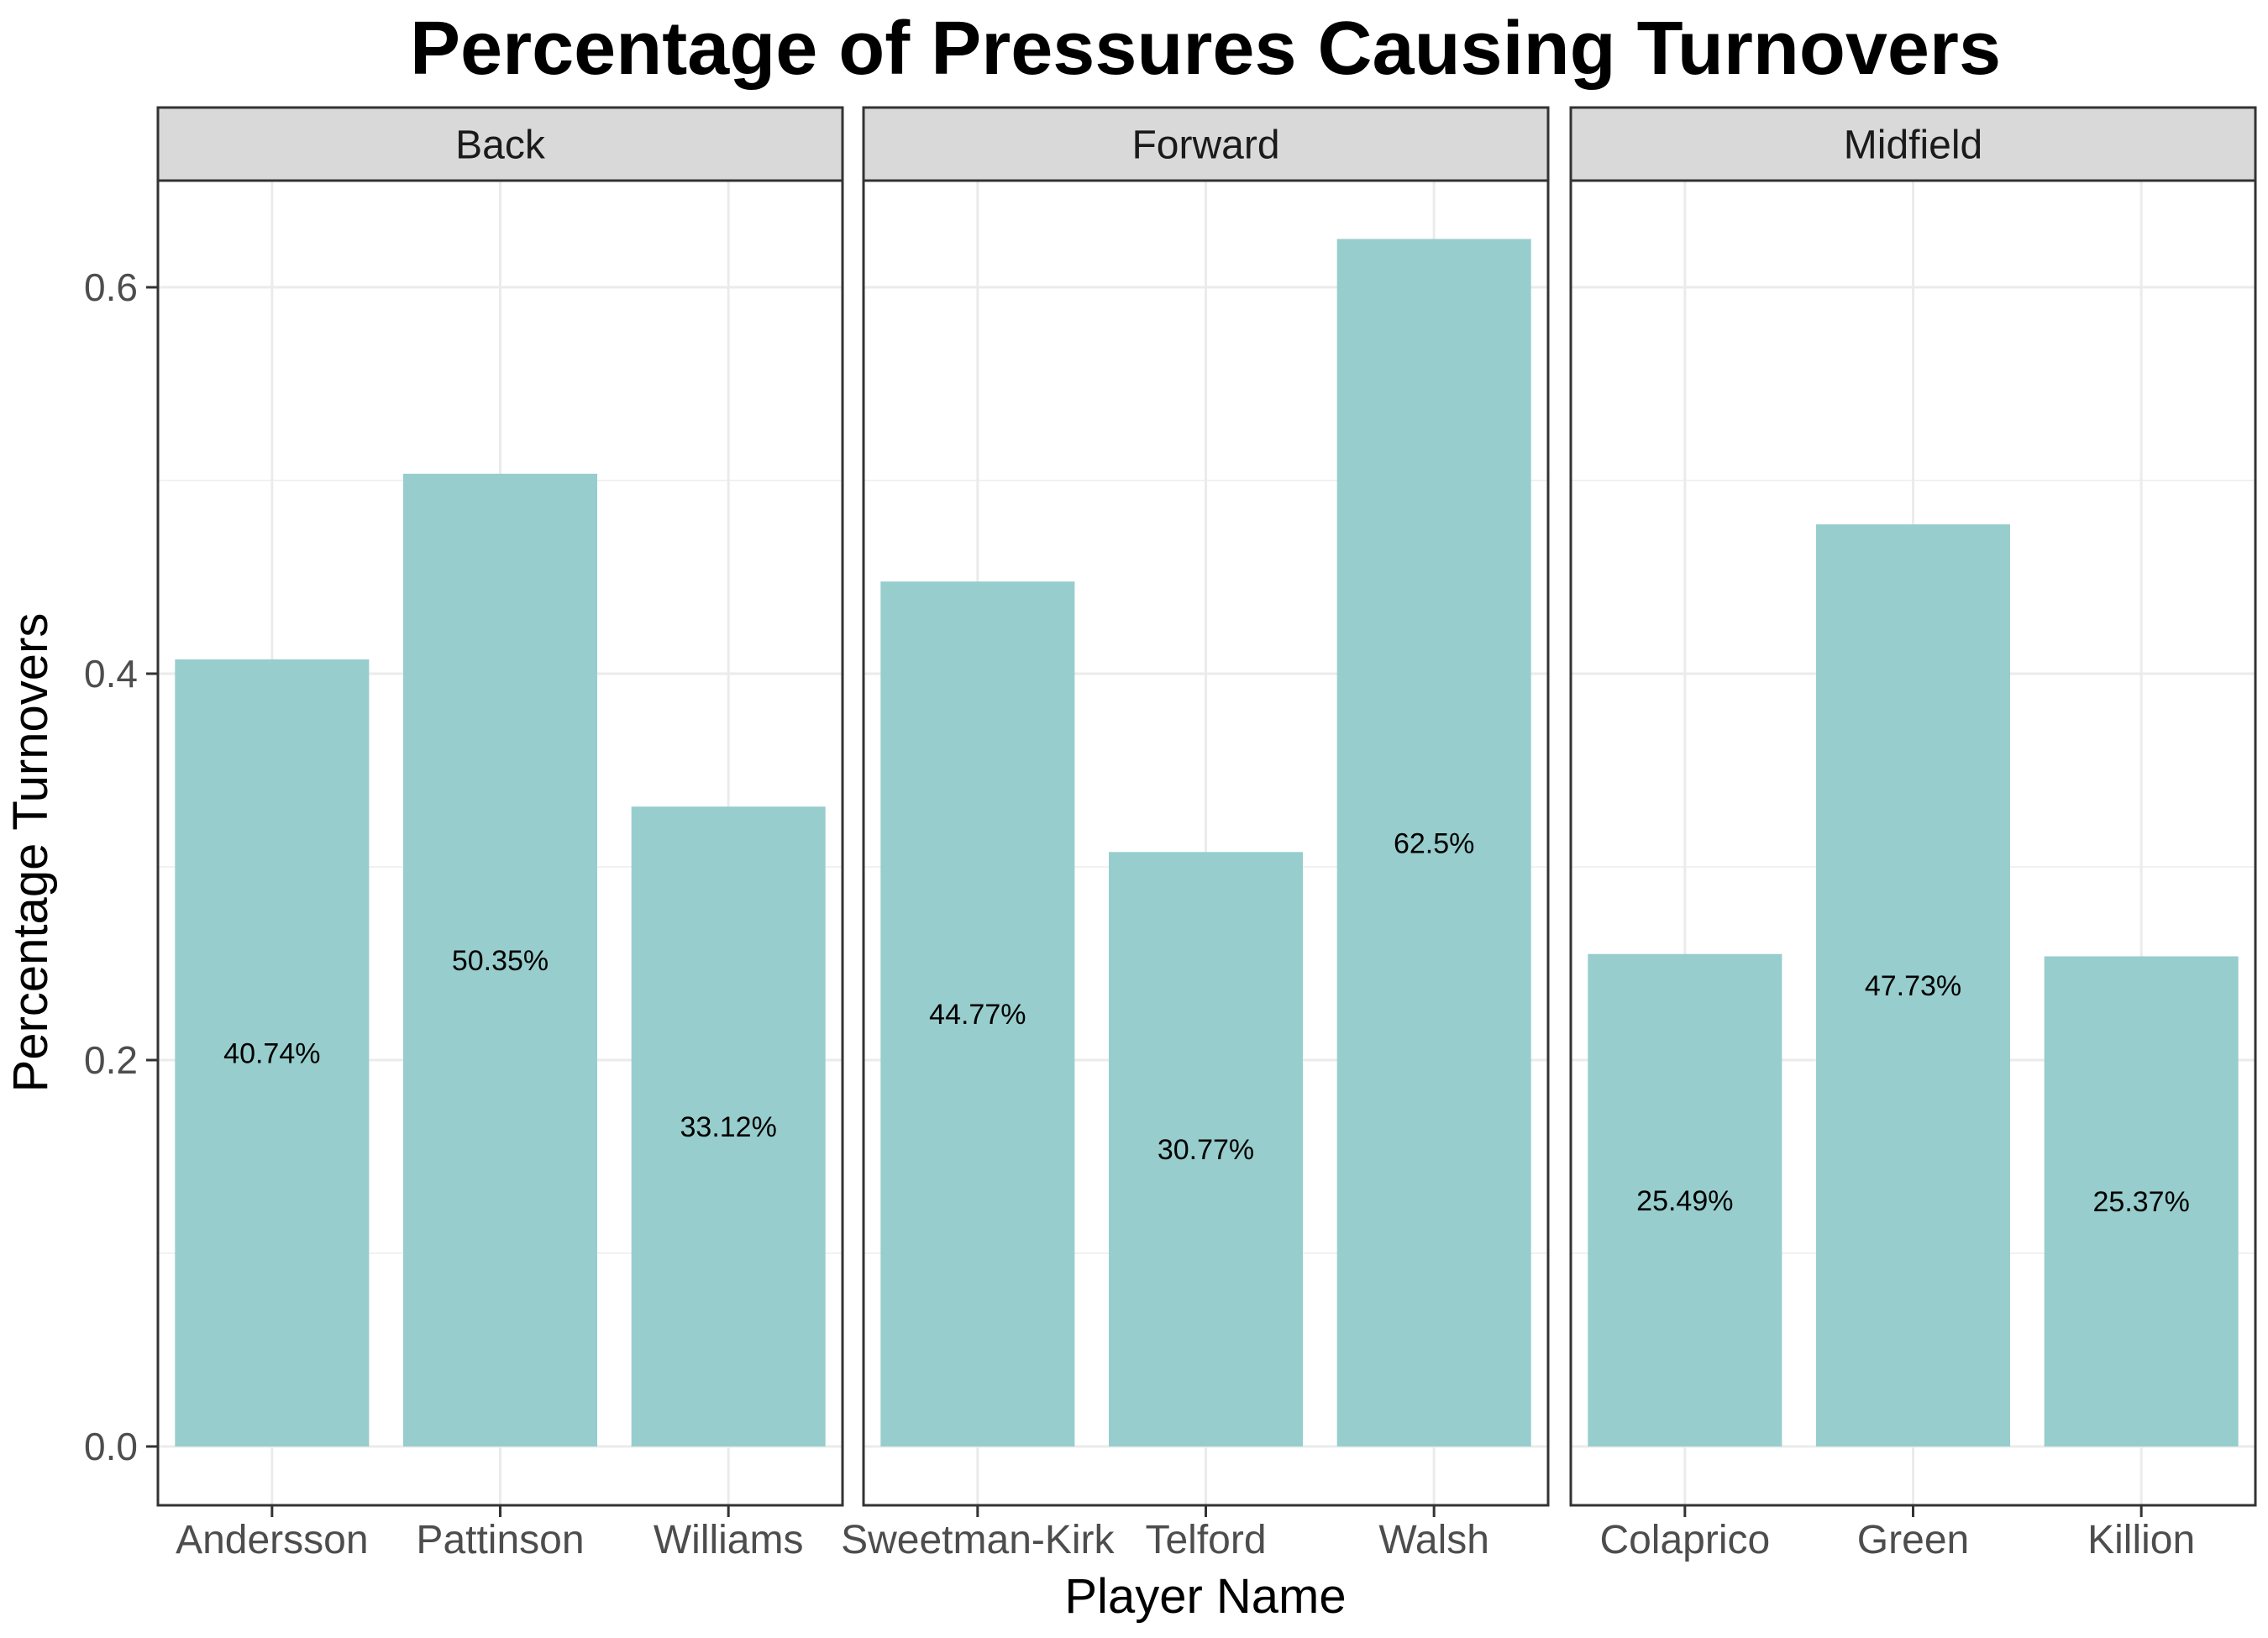 This screenshot has height=1638, width=2268. I want to click on data-label: 62.5%, so click(1434, 843).